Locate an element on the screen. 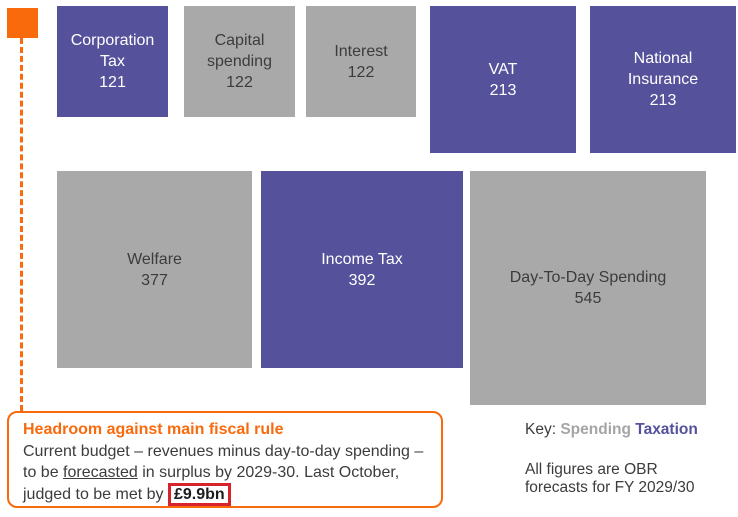 Image resolution: width=738 pixels, height=517 pixels. box-label: VAT is located at coordinates (503, 69).